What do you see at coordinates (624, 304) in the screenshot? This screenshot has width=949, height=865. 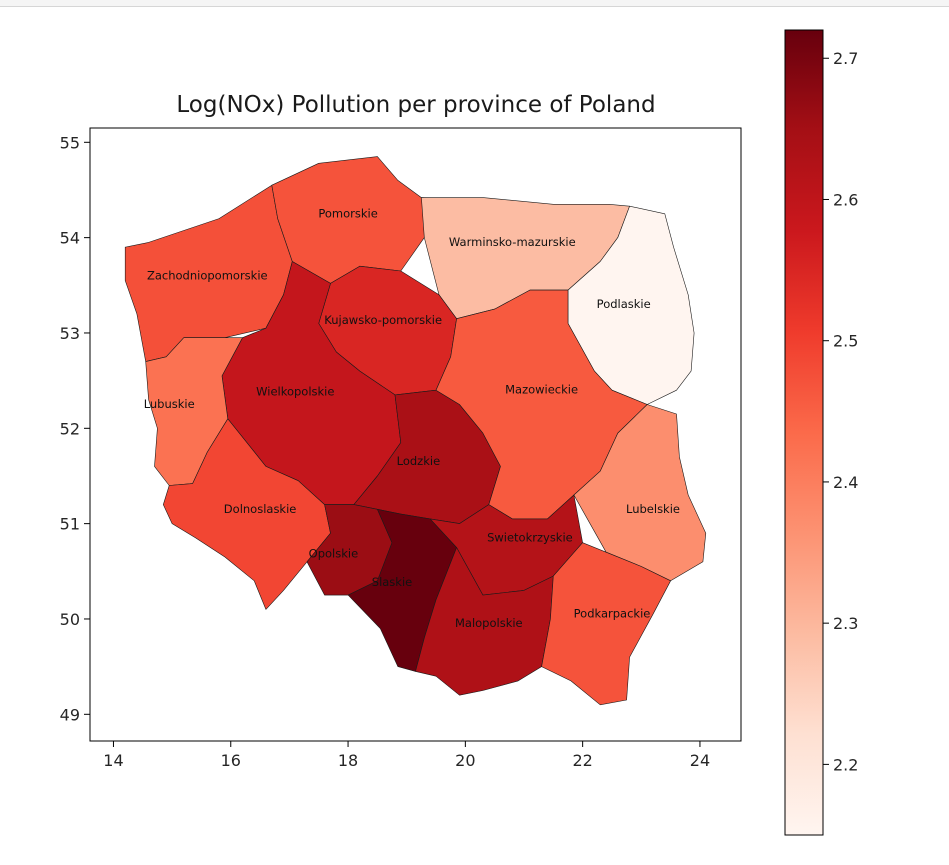 I see `region-label-podlaskie: Podlaskie` at bounding box center [624, 304].